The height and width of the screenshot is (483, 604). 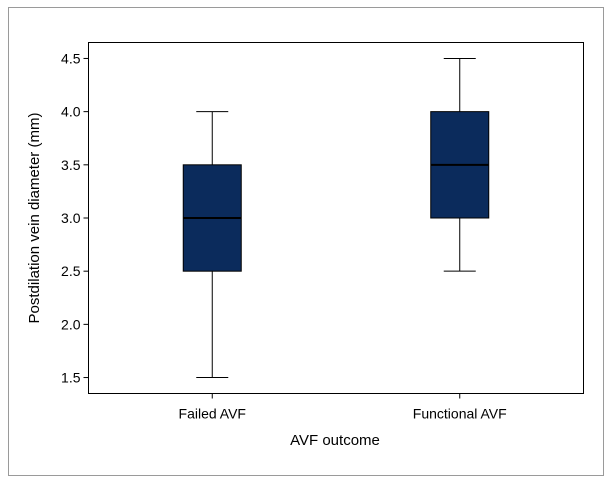 I want to click on x-axis-label: AVF outcome, so click(x=335, y=440).